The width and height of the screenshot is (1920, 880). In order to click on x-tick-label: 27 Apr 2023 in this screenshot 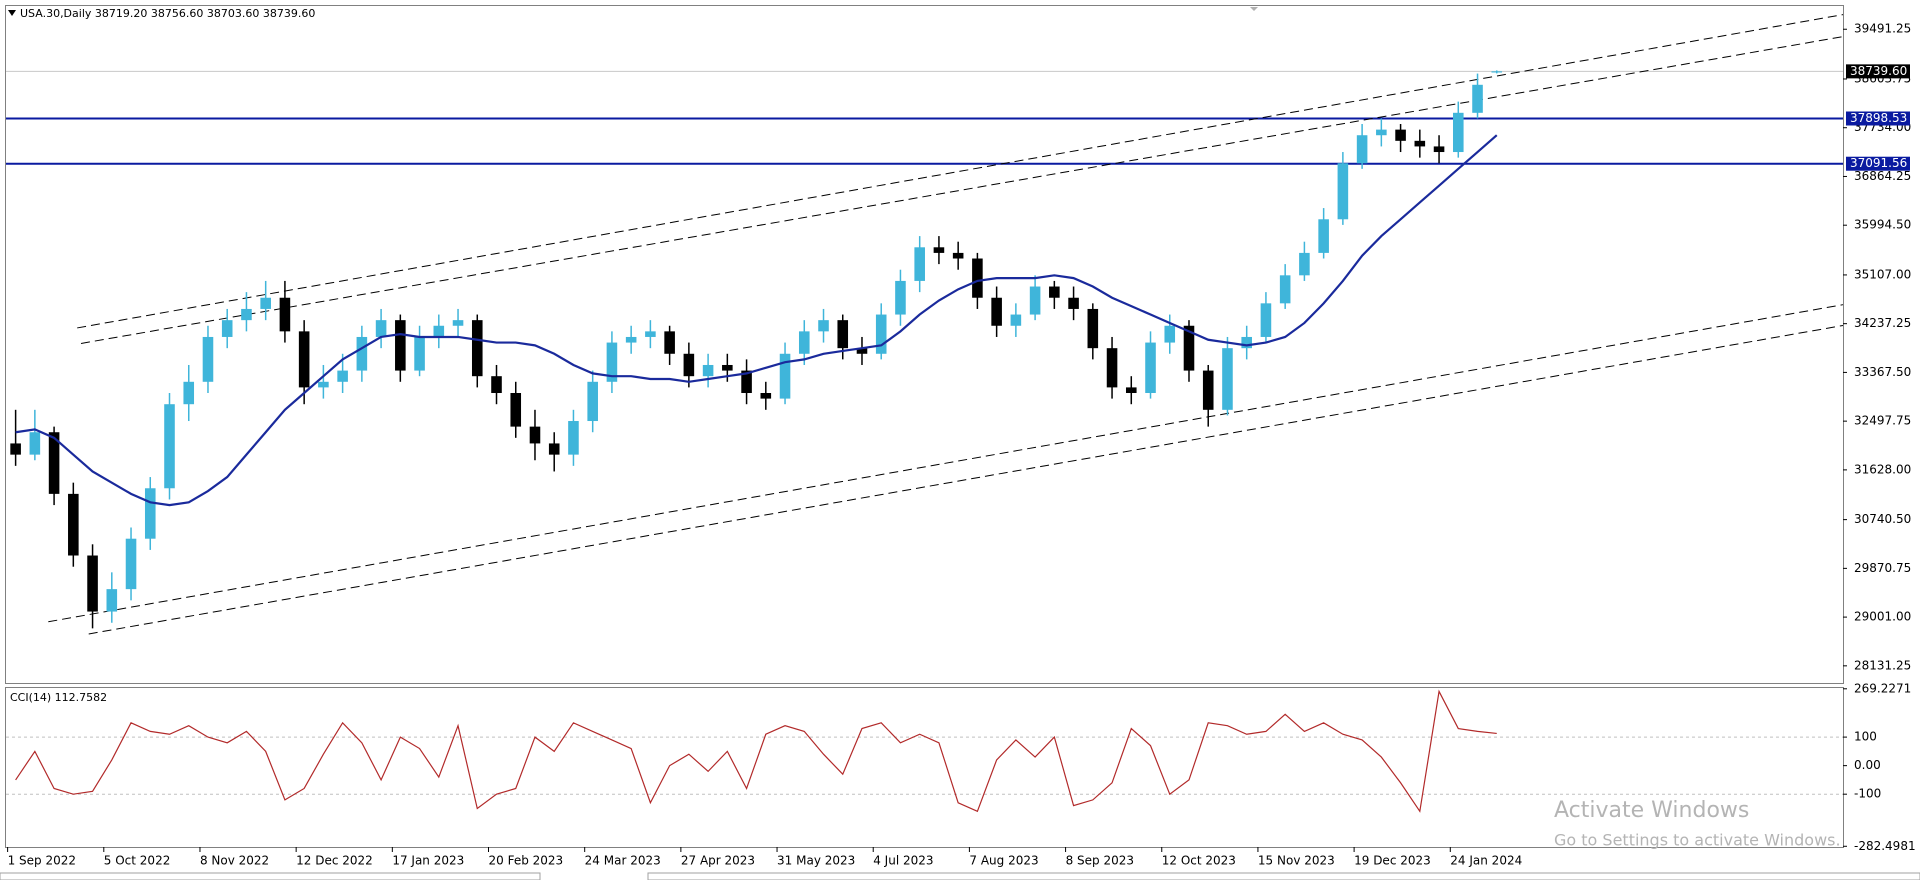, I will do `click(718, 861)`.